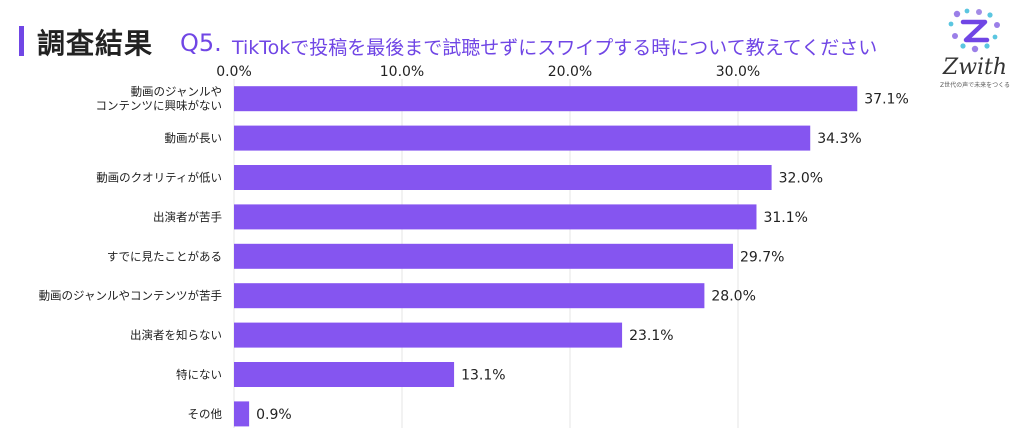 This screenshot has width=1029, height=431. What do you see at coordinates (785, 218) in the screenshot?
I see `bar-value-label: 31.1%` at bounding box center [785, 218].